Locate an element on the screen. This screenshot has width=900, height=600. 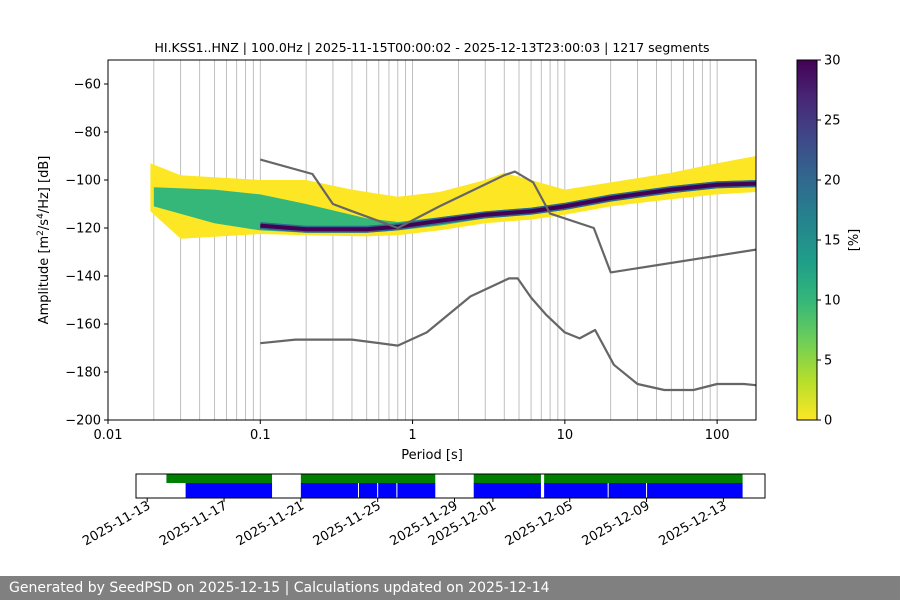
timeline-tick-label: 2025-12-05 is located at coordinates (539, 523).